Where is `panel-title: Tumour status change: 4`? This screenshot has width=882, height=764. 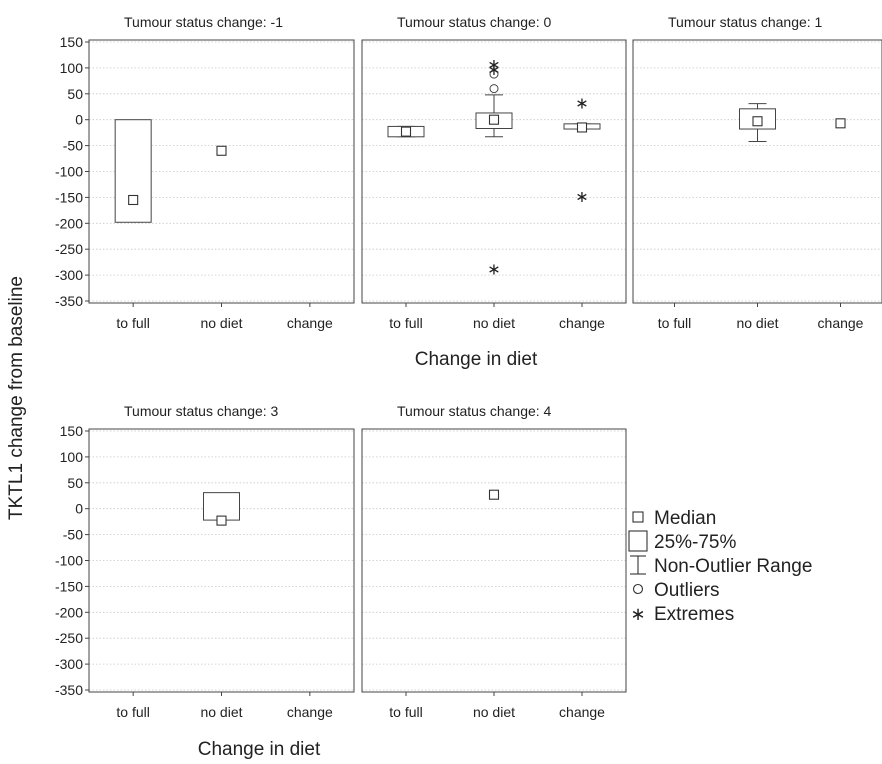 panel-title: Tumour status change: 4 is located at coordinates (474, 411).